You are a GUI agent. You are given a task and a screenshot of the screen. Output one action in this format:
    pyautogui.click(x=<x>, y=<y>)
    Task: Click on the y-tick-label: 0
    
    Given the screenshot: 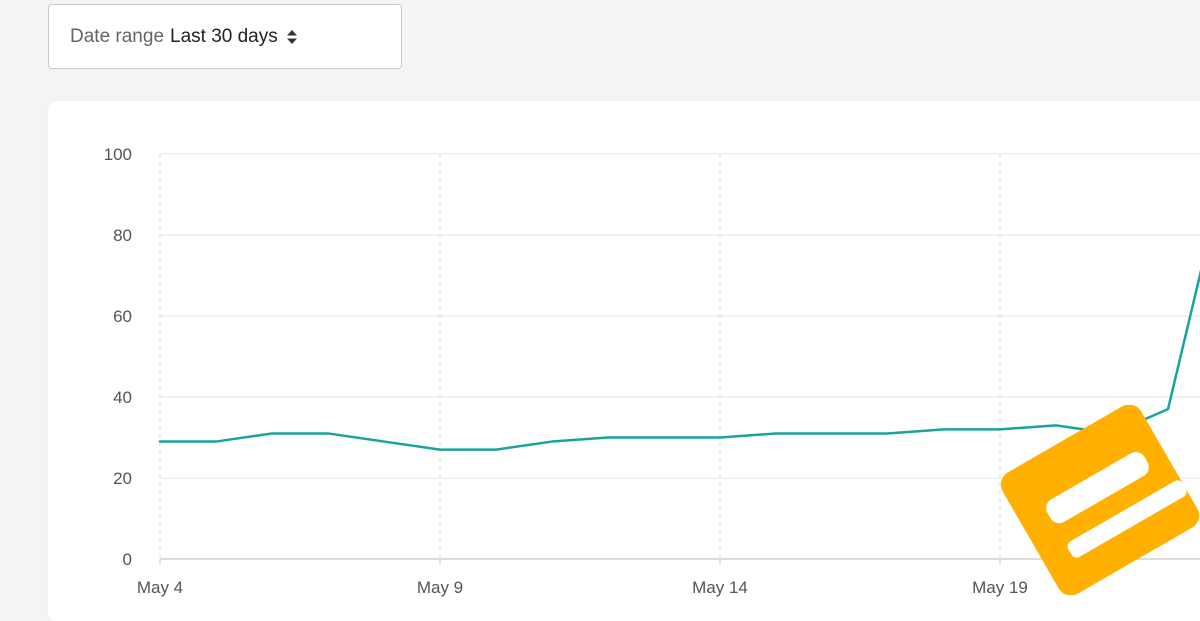 What is the action you would take?
    pyautogui.click(x=127, y=559)
    